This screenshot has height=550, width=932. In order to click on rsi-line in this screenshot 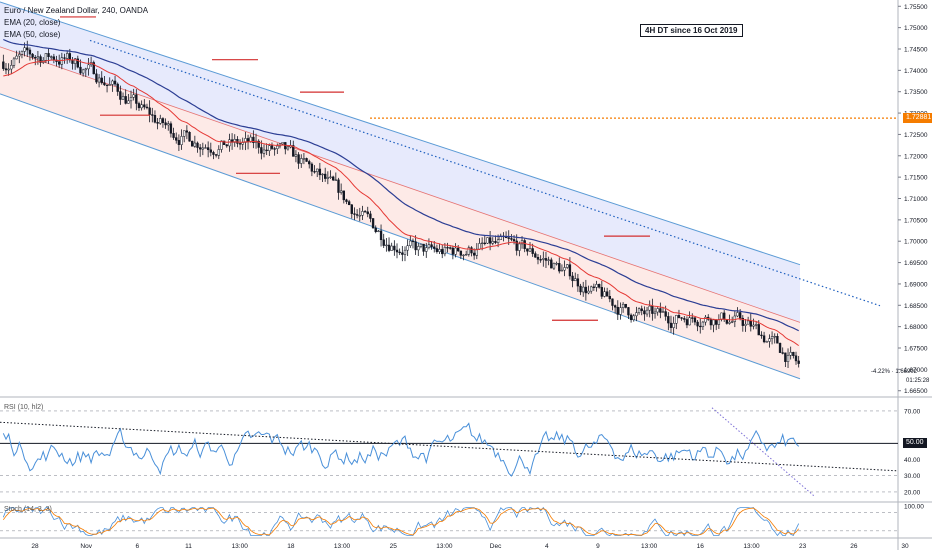, I will do `click(401, 449)`.